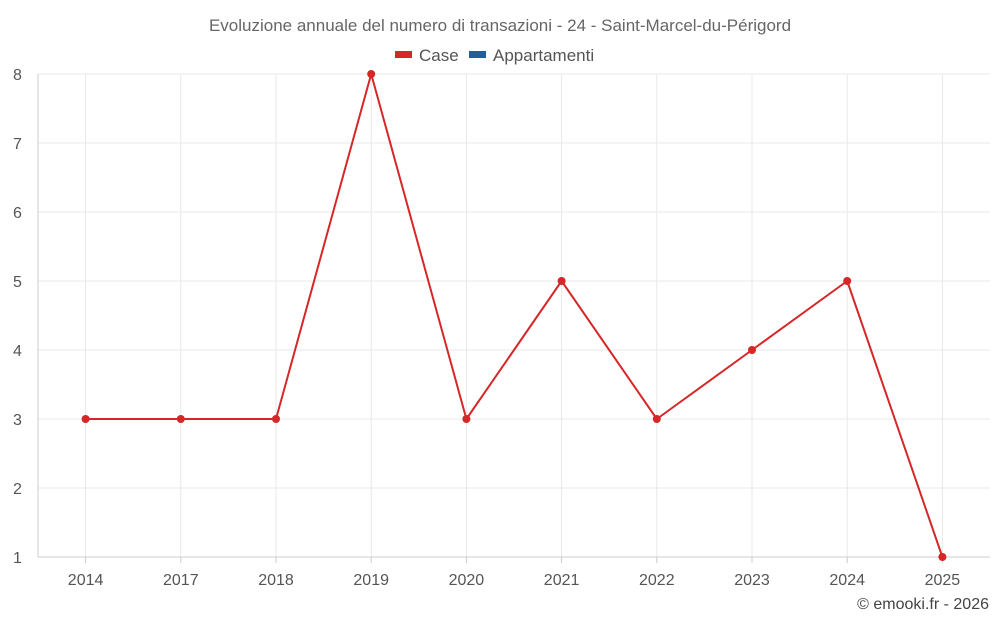  Describe the element at coordinates (17, 351) in the screenshot. I see `y-tick-label: 4` at that location.